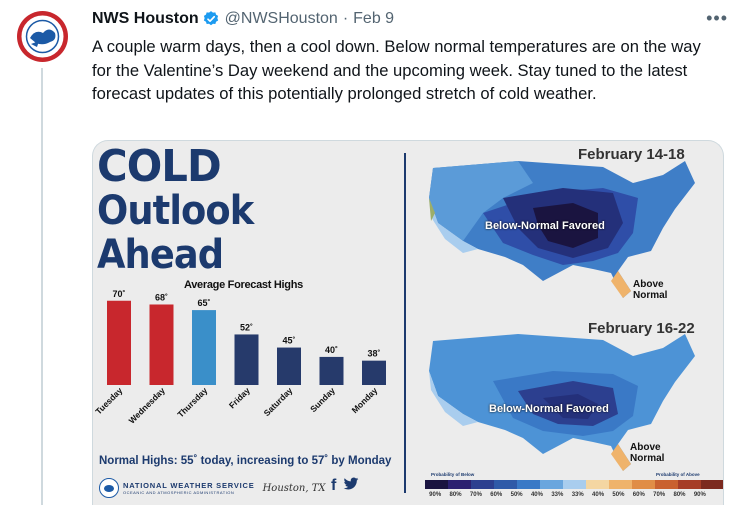  Describe the element at coordinates (631, 154) in the screenshot. I see `map1-title: February 14-18` at that location.